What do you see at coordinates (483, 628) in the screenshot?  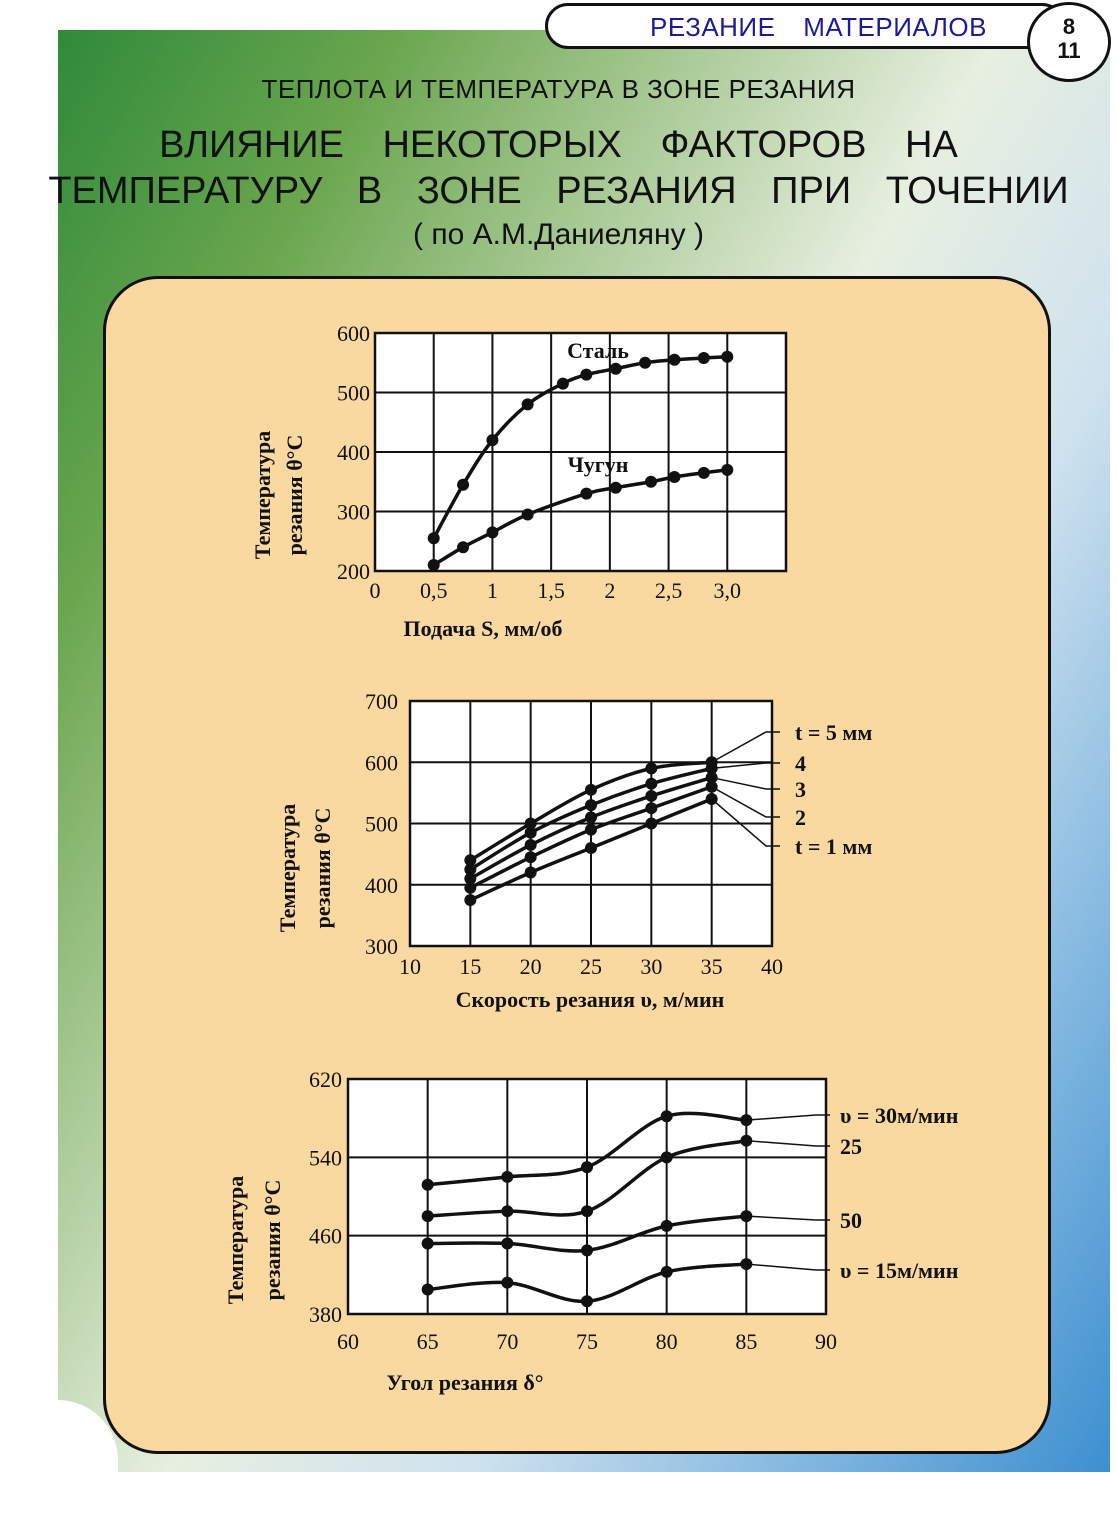 I see `chart-1-xlabel: Подача S, мм/об` at bounding box center [483, 628].